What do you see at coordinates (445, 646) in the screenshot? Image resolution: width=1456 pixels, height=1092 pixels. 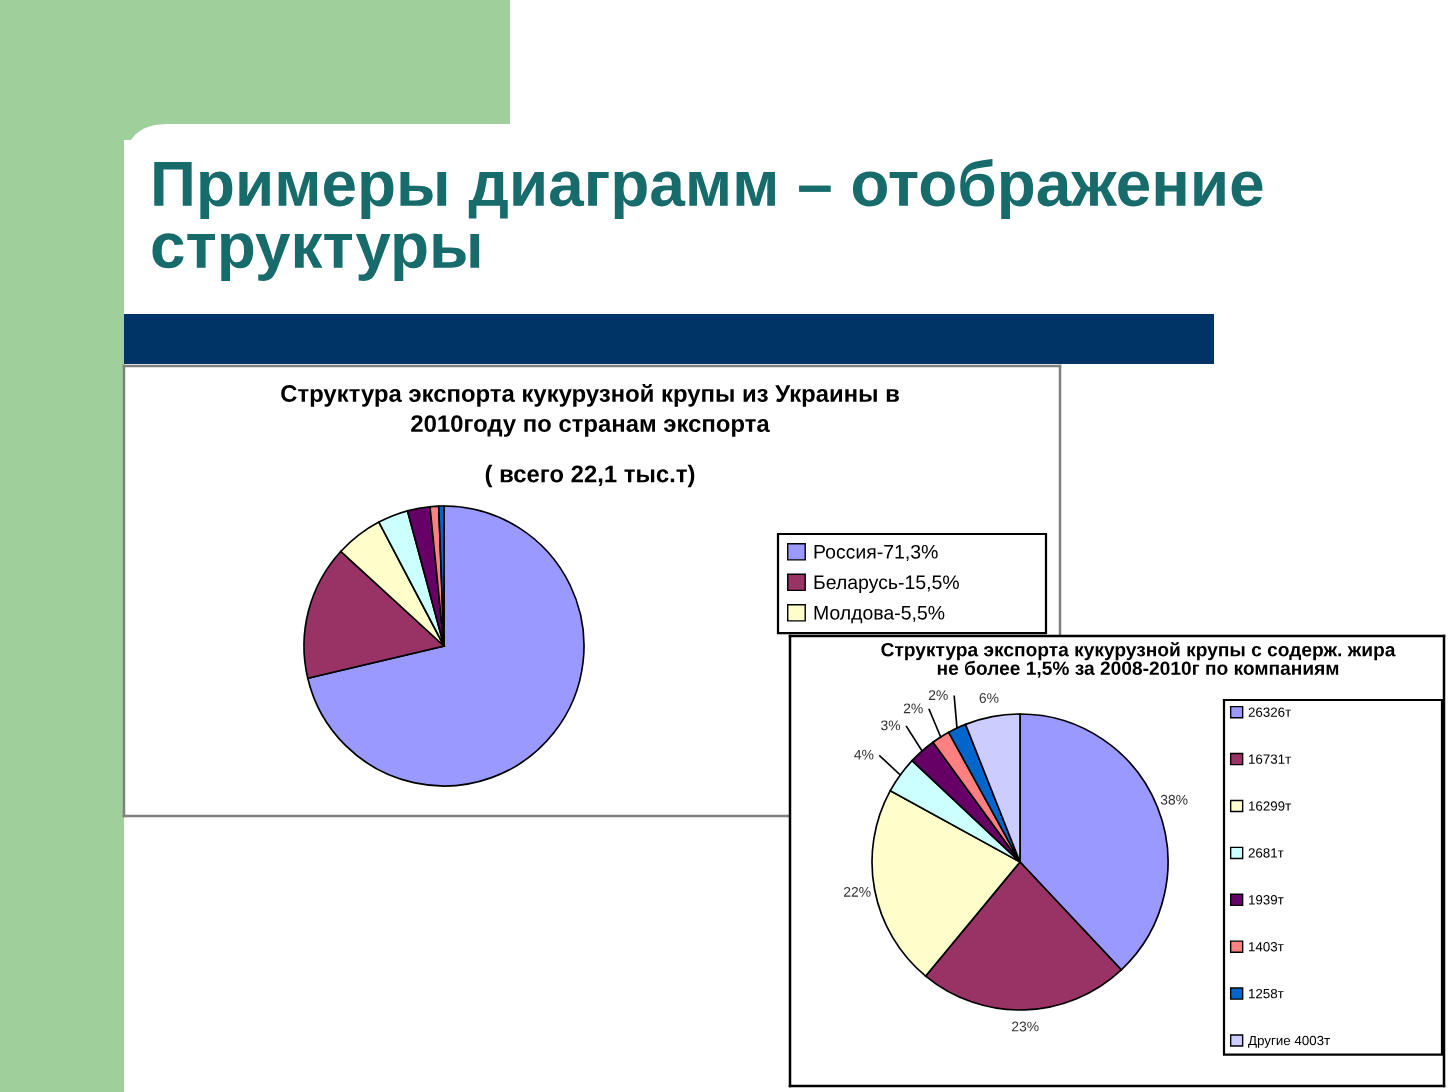 I see `pie-slice` at bounding box center [445, 646].